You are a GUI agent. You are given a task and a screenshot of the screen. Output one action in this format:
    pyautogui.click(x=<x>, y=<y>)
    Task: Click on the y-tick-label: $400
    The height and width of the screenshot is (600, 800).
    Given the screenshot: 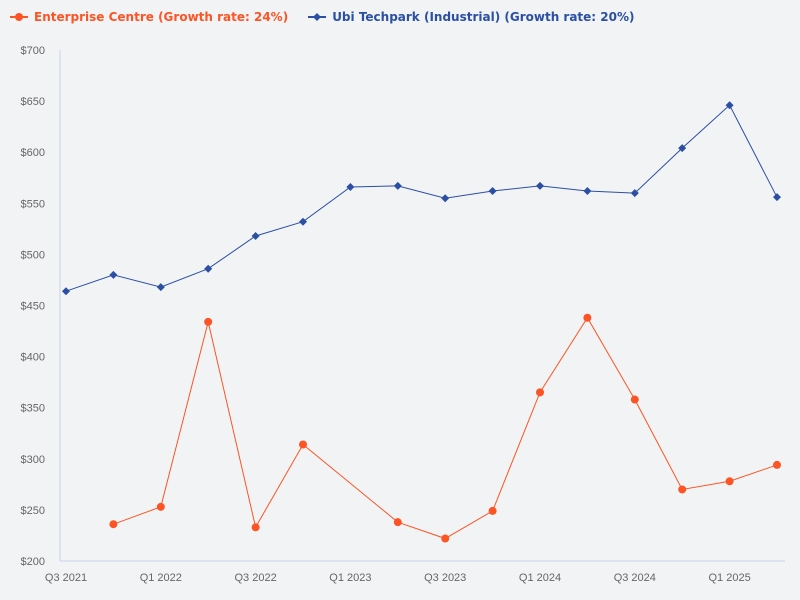 What is the action you would take?
    pyautogui.click(x=33, y=358)
    